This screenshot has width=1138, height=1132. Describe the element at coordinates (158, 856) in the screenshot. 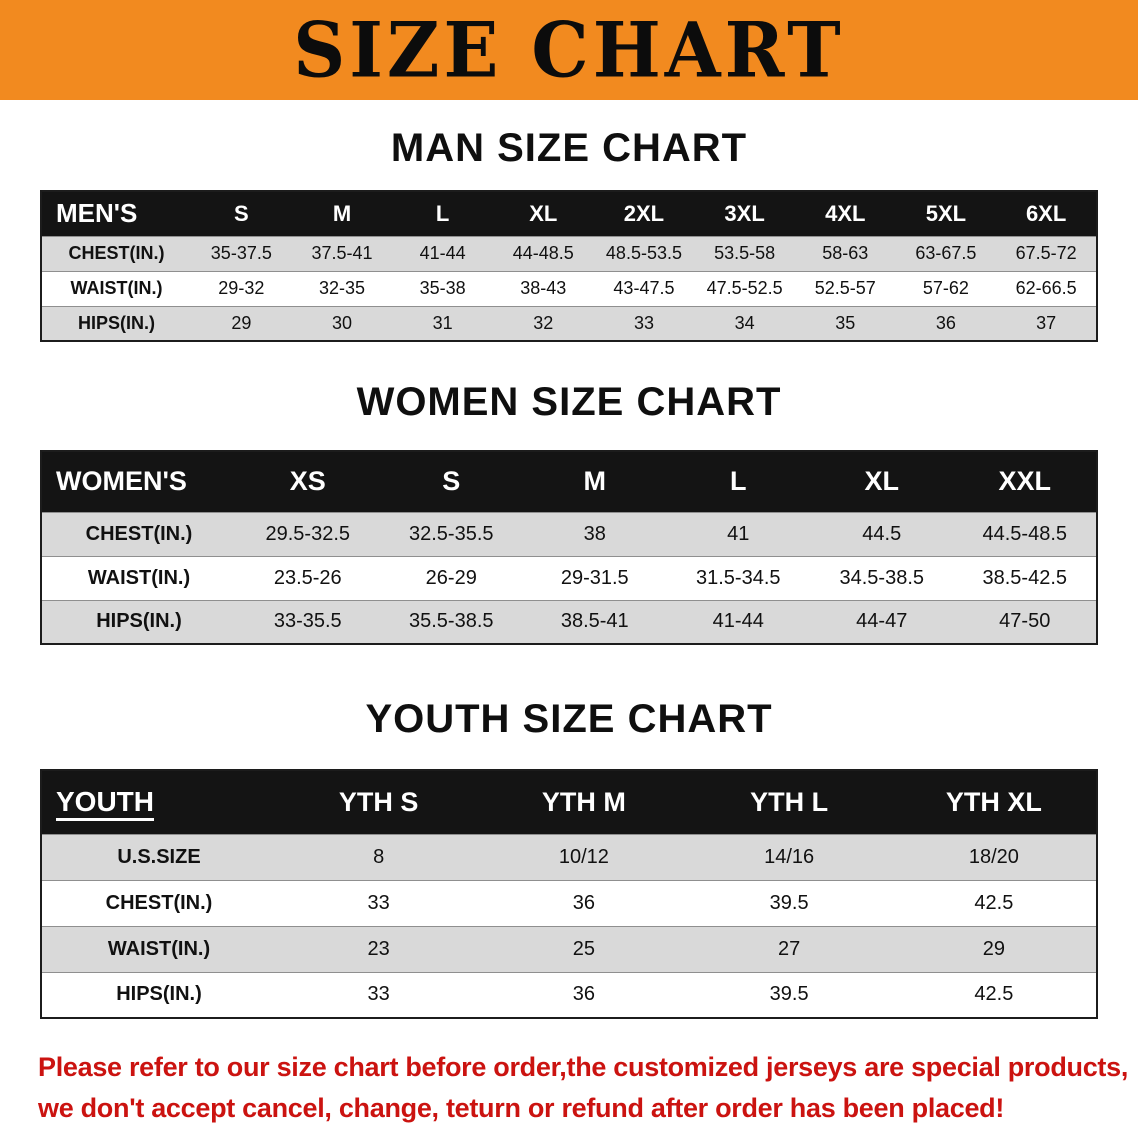

I see `row-label-cell: U.S.SIZE` at that location.